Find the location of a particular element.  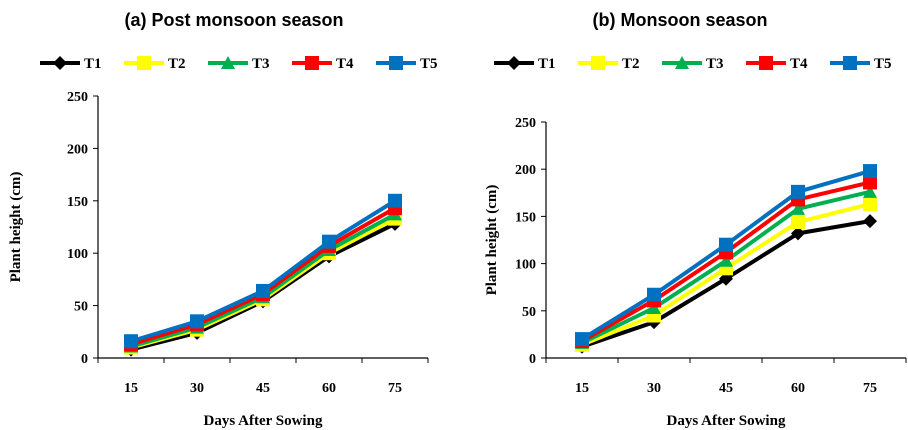

series-line-t4 is located at coordinates (263, 276).